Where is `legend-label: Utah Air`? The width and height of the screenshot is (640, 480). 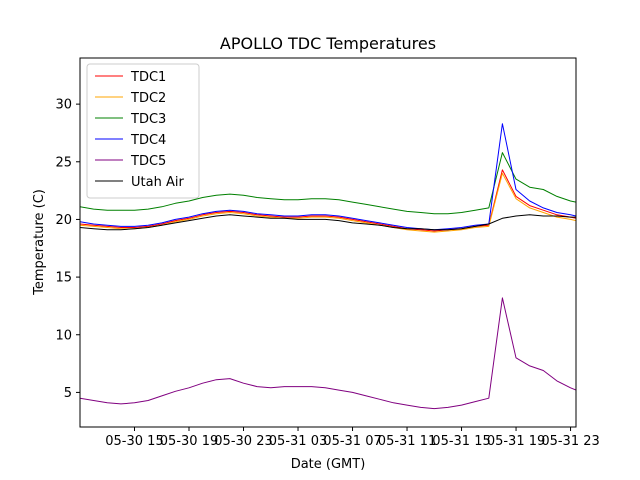 legend-label: Utah Air is located at coordinates (157, 182).